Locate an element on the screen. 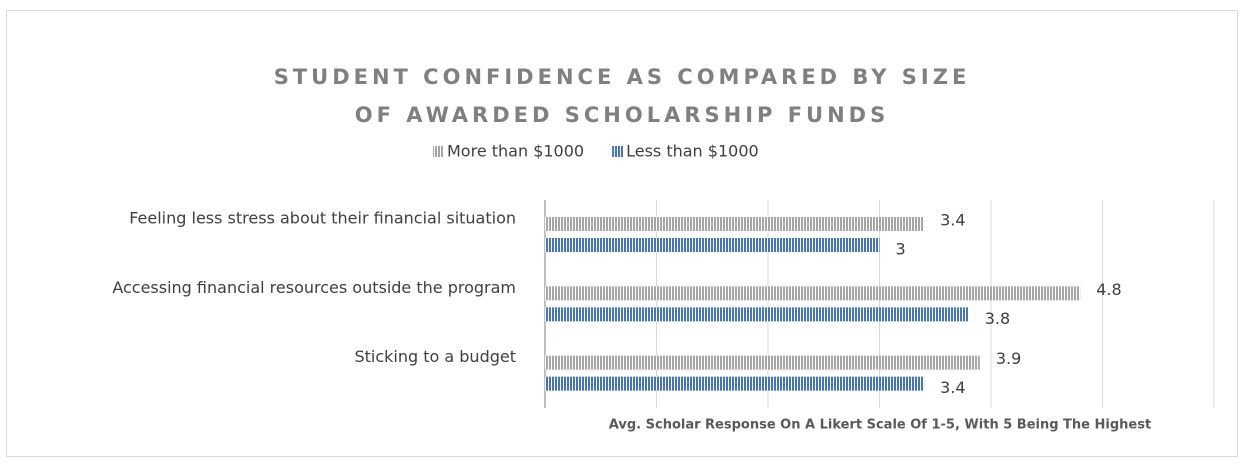 This screenshot has height=464, width=1244. data-label: 4.8 is located at coordinates (1108, 289).